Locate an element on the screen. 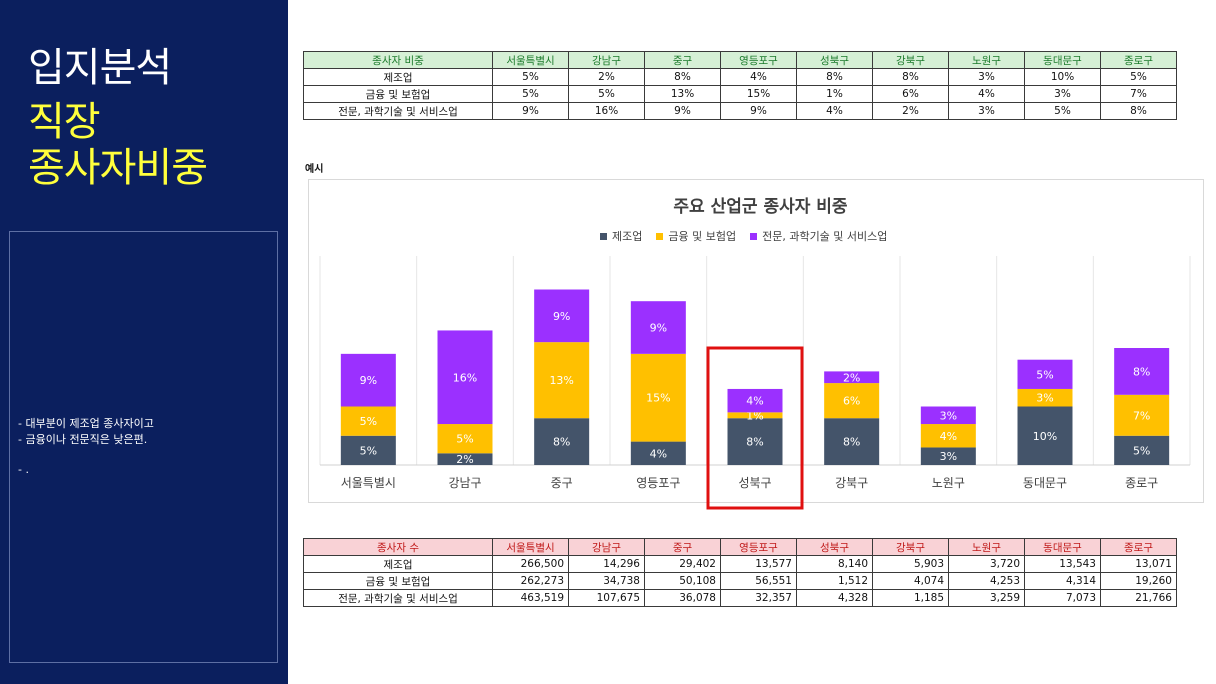  legend-label: 제조업 is located at coordinates (627, 236).